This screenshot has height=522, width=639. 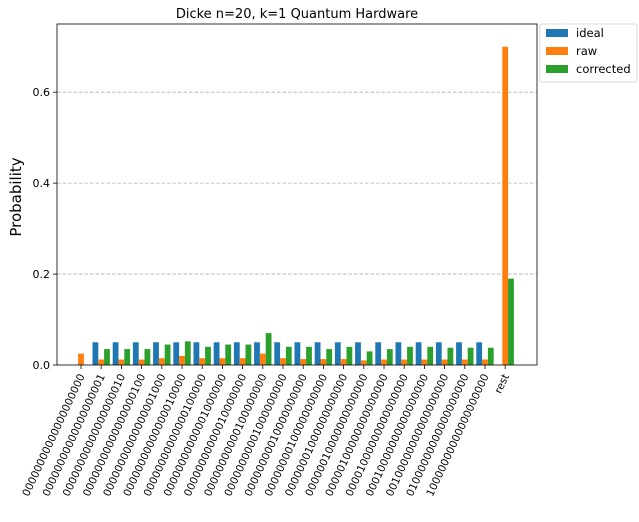 I want to click on legend-label-raw: raw, so click(x=586, y=51).